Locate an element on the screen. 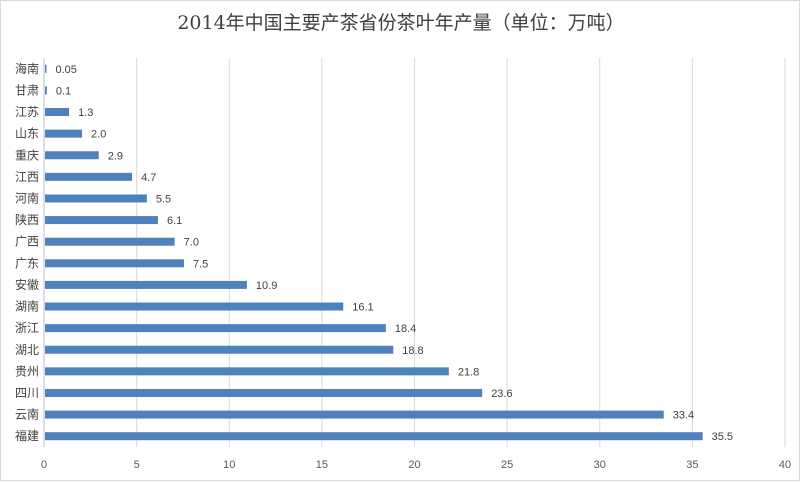  value-label: 18.8 is located at coordinates (412, 351).